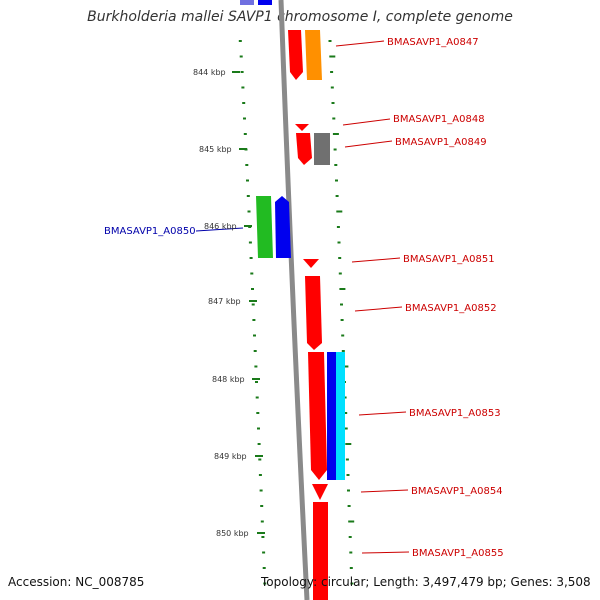 This screenshot has height=600, width=600. Describe the element at coordinates (376, 260) in the screenshot. I see `leader-a0851` at that location.